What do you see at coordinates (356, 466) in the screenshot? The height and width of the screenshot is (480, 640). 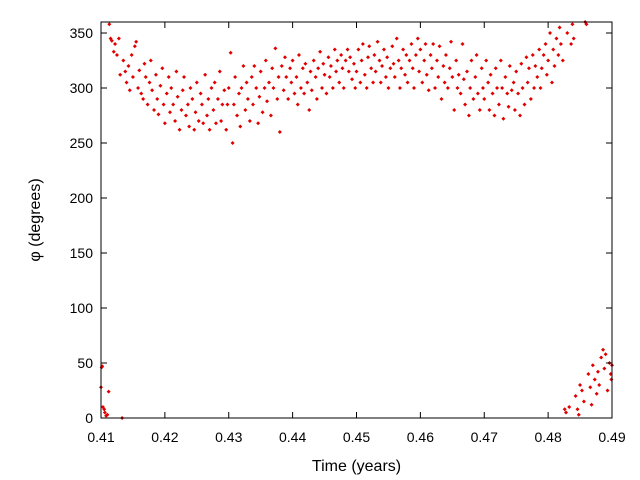 I see `x-axis-label: Time (years)` at bounding box center [356, 466].